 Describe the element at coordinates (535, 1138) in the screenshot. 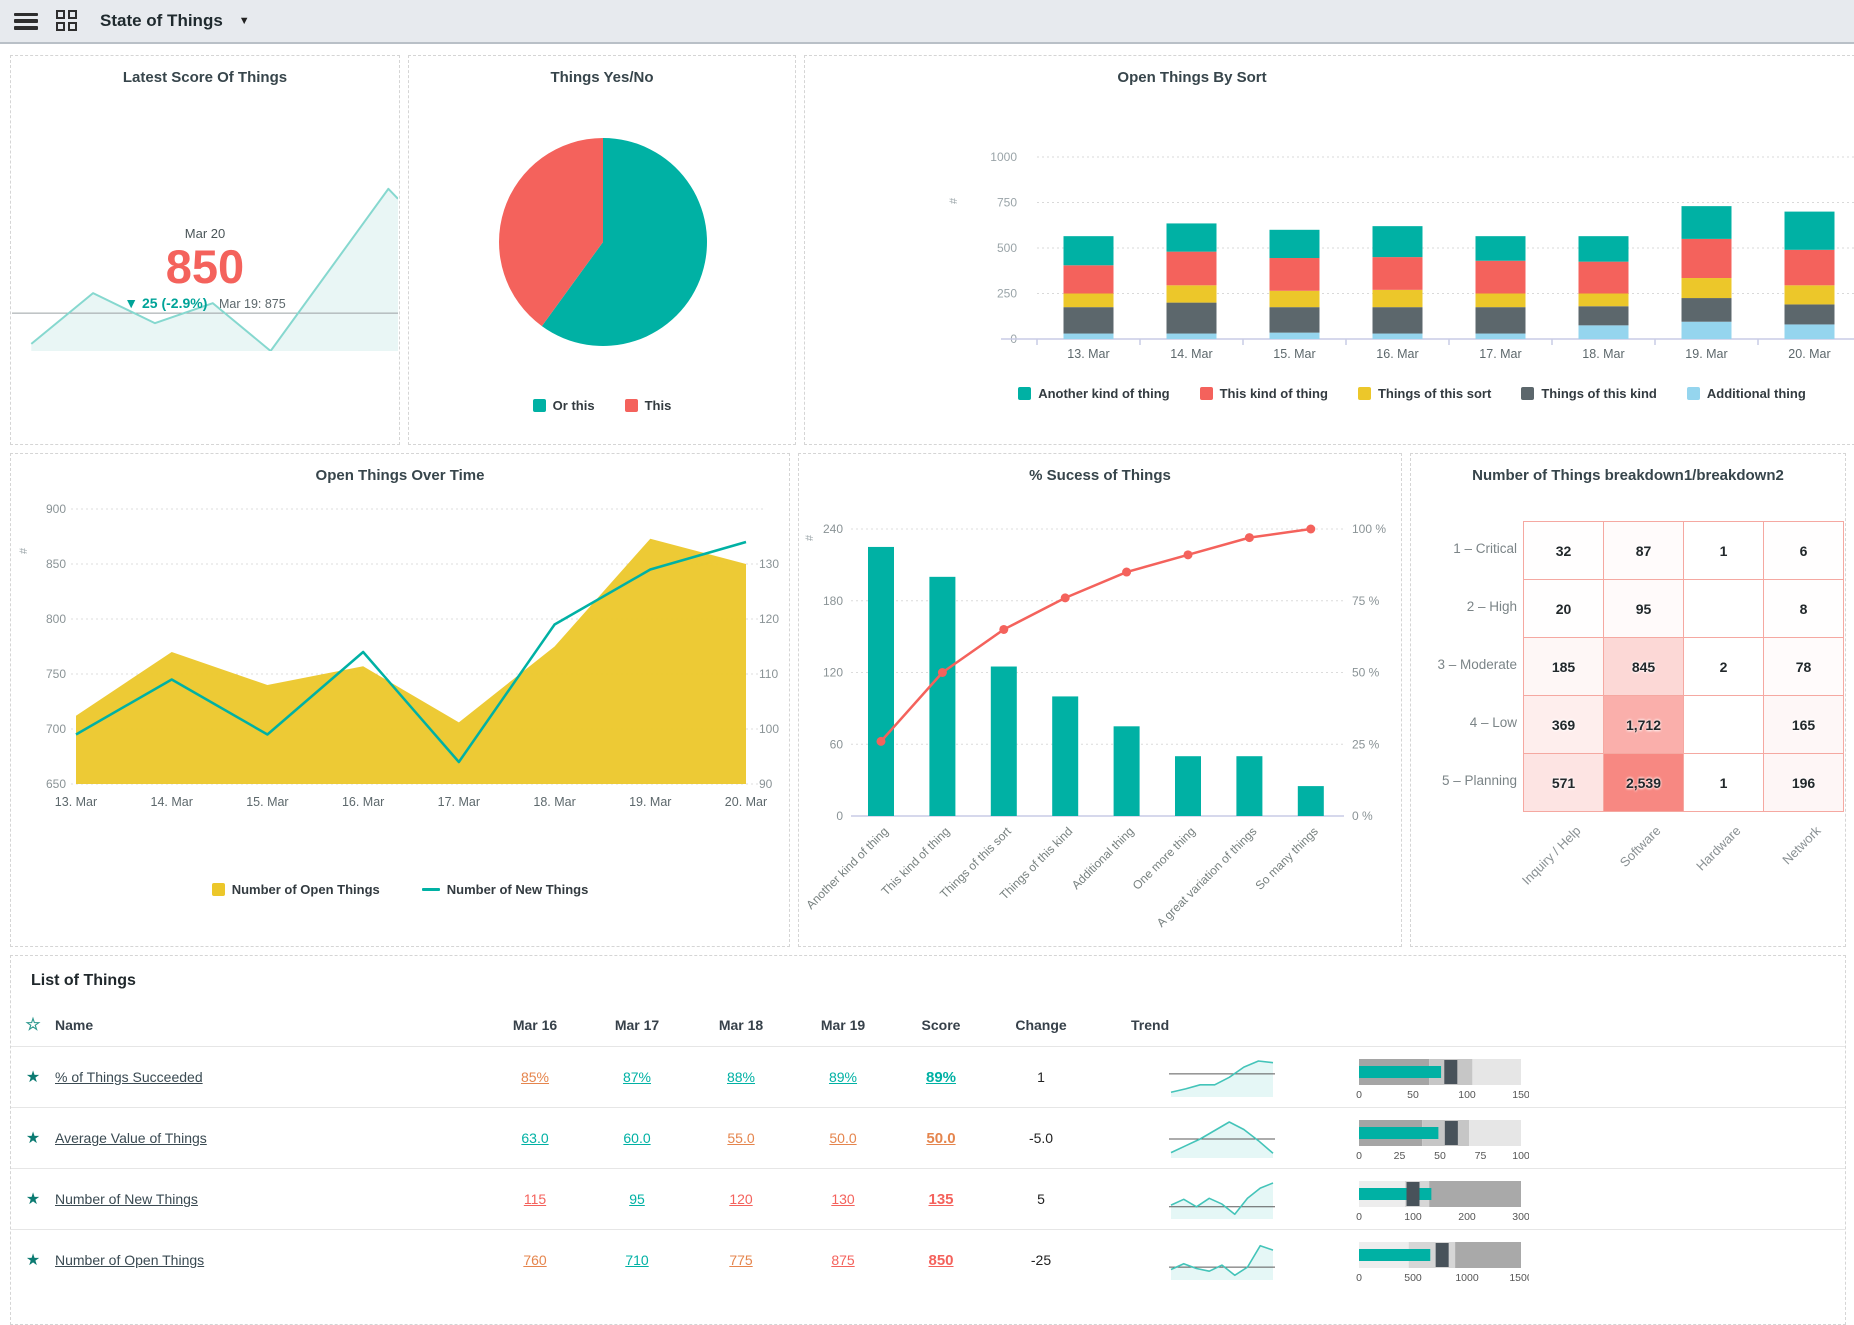

I see `day-value-link: 63.0` at that location.